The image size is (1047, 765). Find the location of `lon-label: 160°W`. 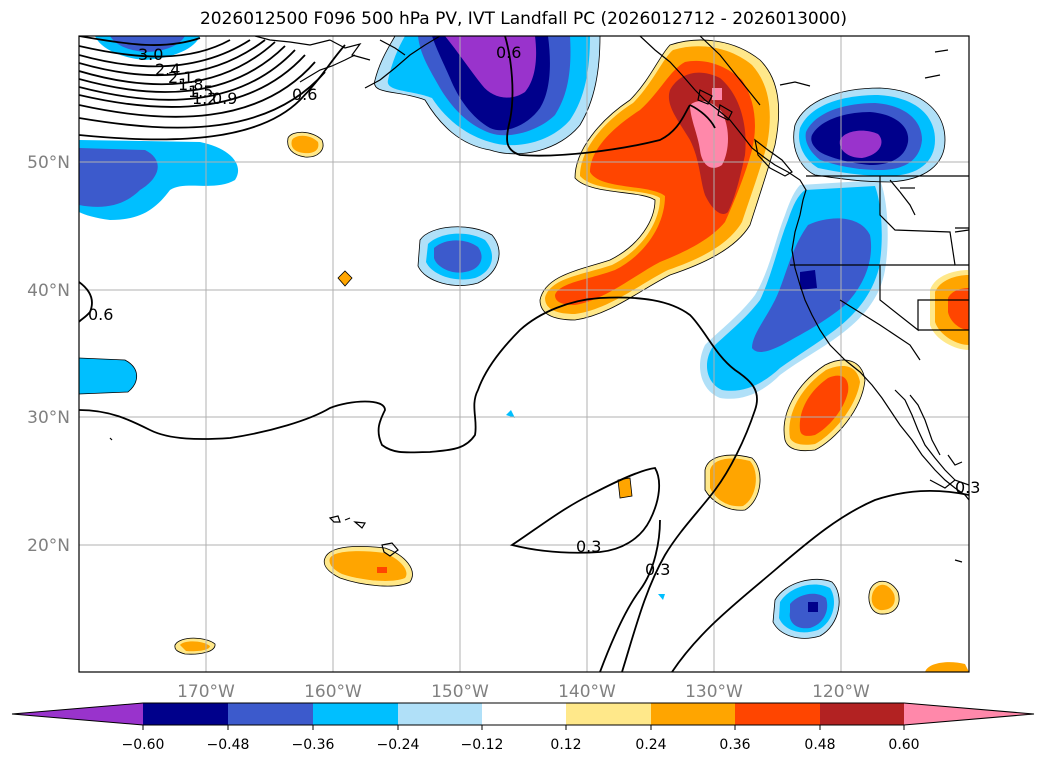

lon-label: 160°W is located at coordinates (333, 692).